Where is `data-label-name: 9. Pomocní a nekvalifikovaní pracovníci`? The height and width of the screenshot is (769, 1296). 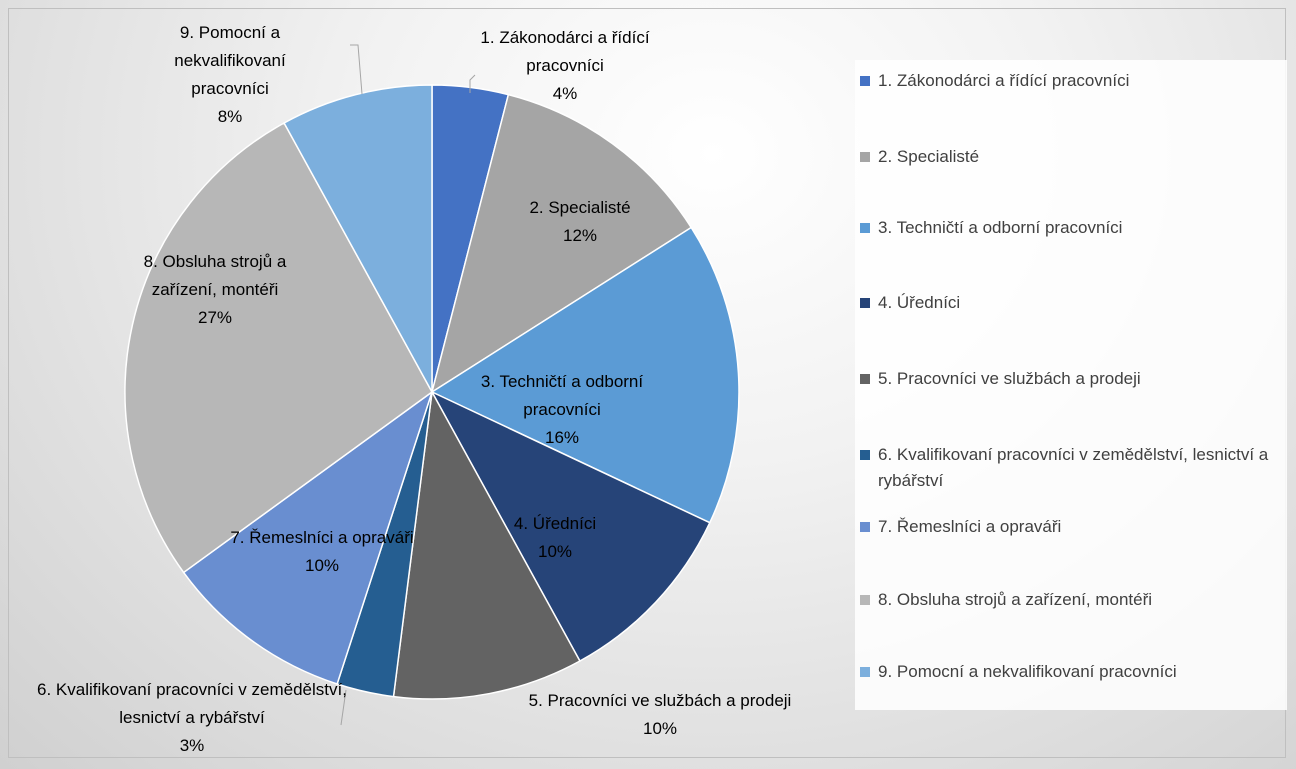
data-label-name: 9. Pomocní a nekvalifikovaní pracovníci is located at coordinates (230, 60).